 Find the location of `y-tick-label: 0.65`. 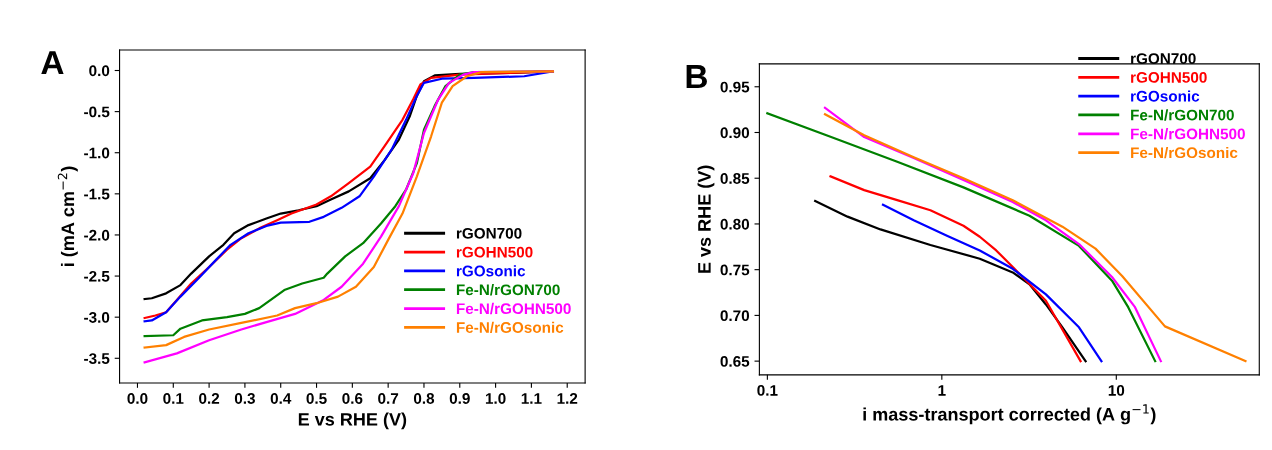

y-tick-label: 0.65 is located at coordinates (735, 361).